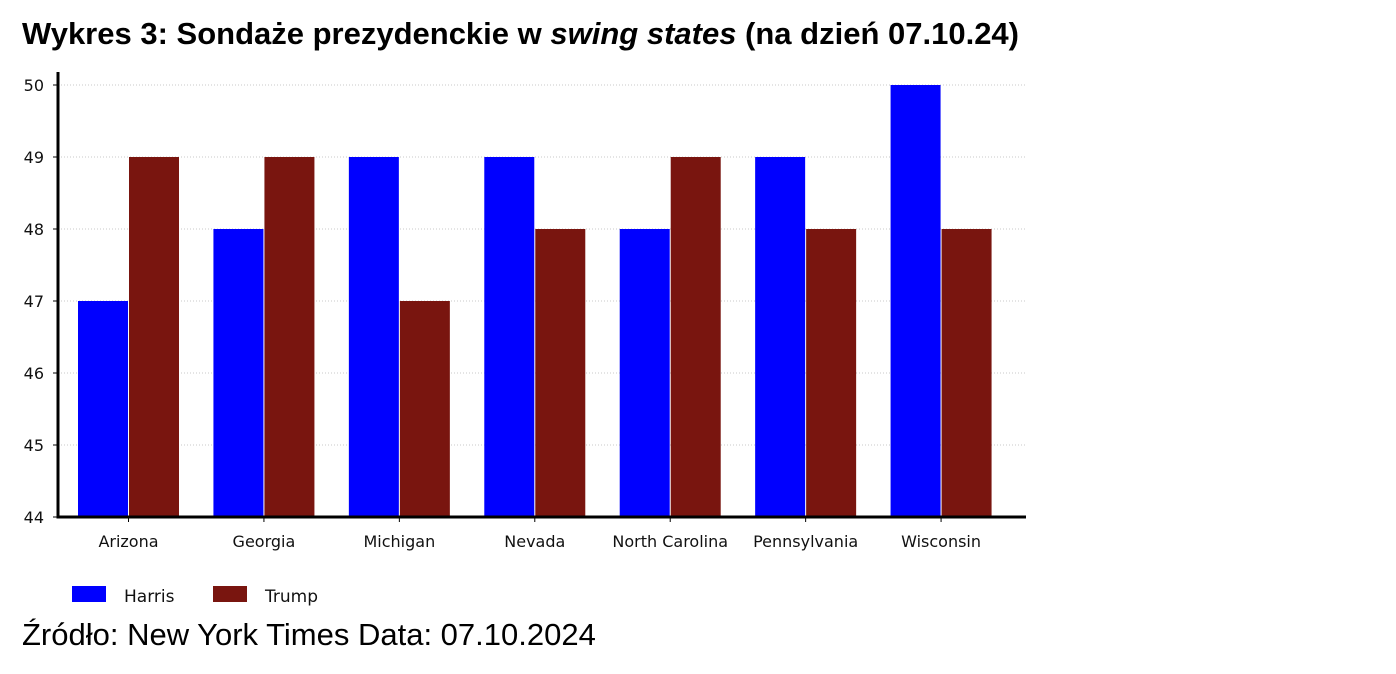 The image size is (1396, 674). What do you see at coordinates (291, 597) in the screenshot?
I see `legend-label-trump: Trump` at bounding box center [291, 597].